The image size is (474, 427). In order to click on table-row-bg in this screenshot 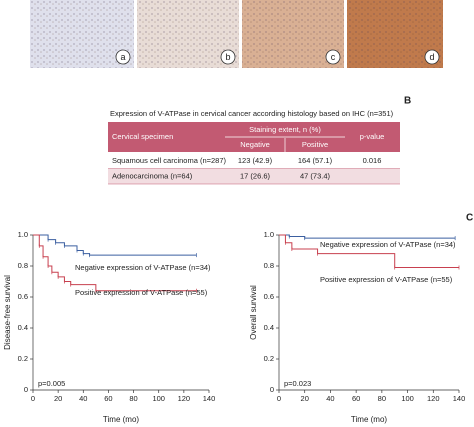, I will do `click(254, 176)`.